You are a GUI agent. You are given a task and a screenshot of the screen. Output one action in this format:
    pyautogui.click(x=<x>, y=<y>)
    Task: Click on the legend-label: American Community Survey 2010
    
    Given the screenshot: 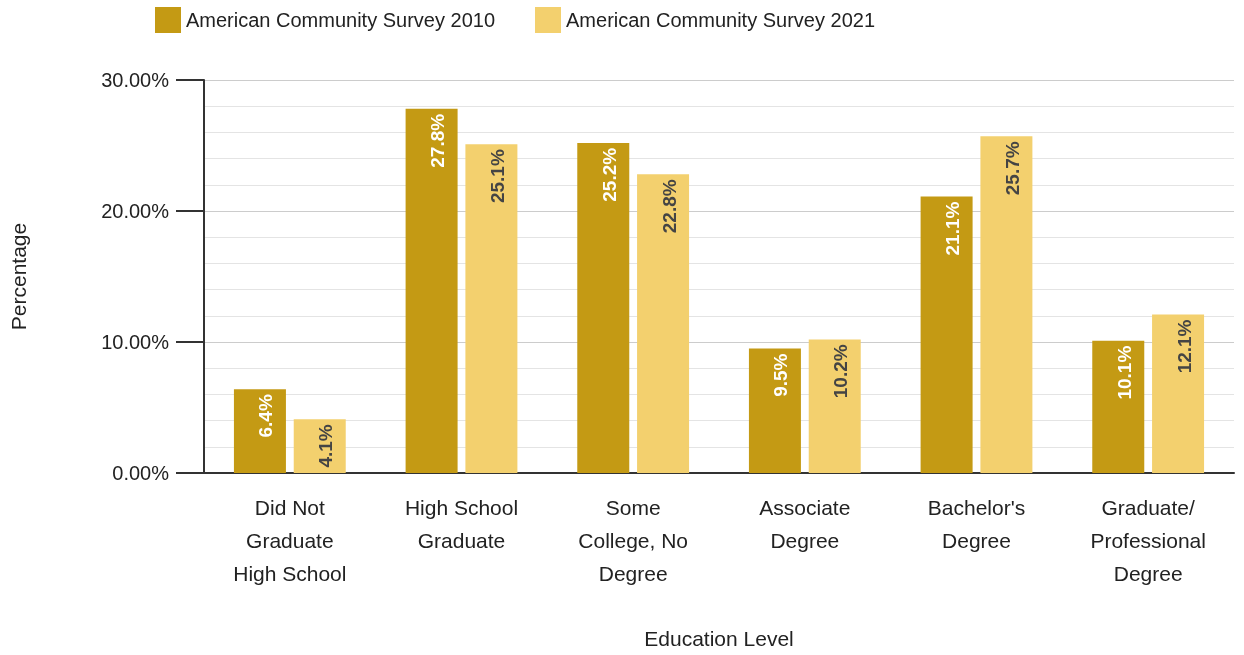 What is the action you would take?
    pyautogui.click(x=341, y=20)
    